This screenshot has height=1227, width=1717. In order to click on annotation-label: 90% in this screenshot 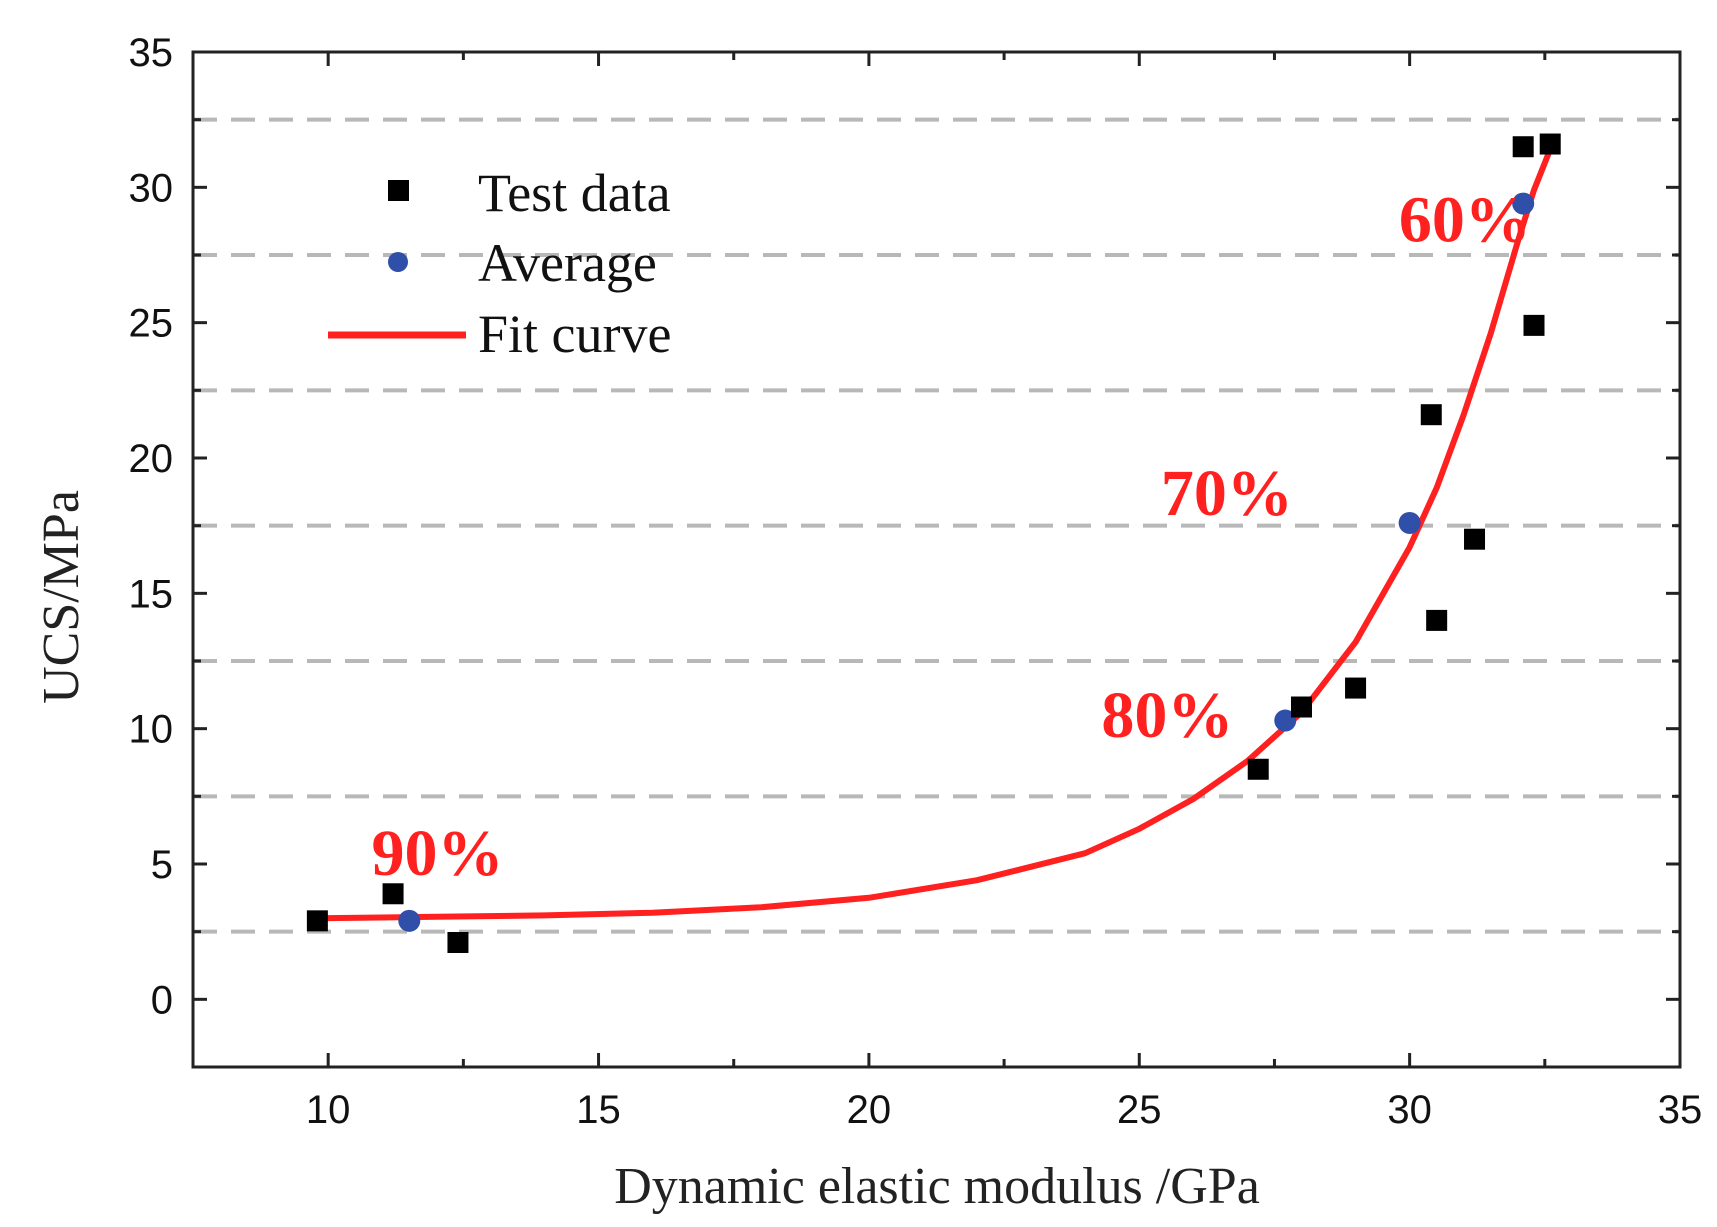, I will do `click(437, 853)`.